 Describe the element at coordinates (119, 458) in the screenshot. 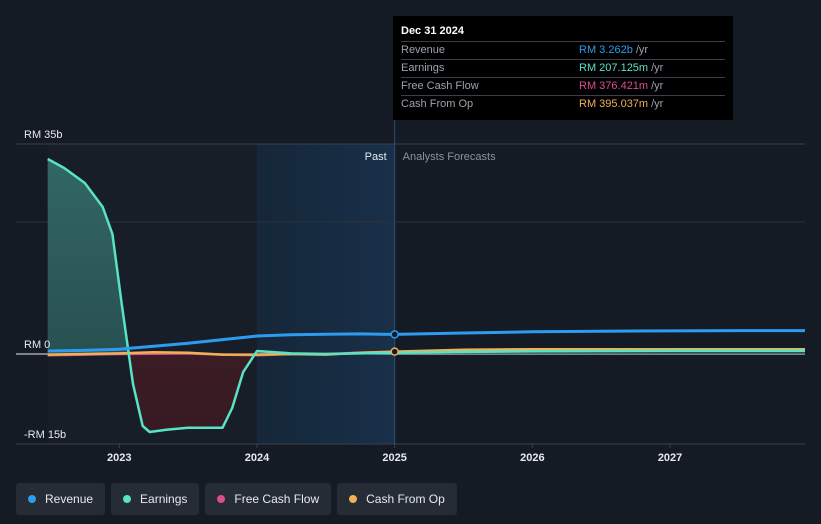

I see `x-tick-label: 2023` at that location.